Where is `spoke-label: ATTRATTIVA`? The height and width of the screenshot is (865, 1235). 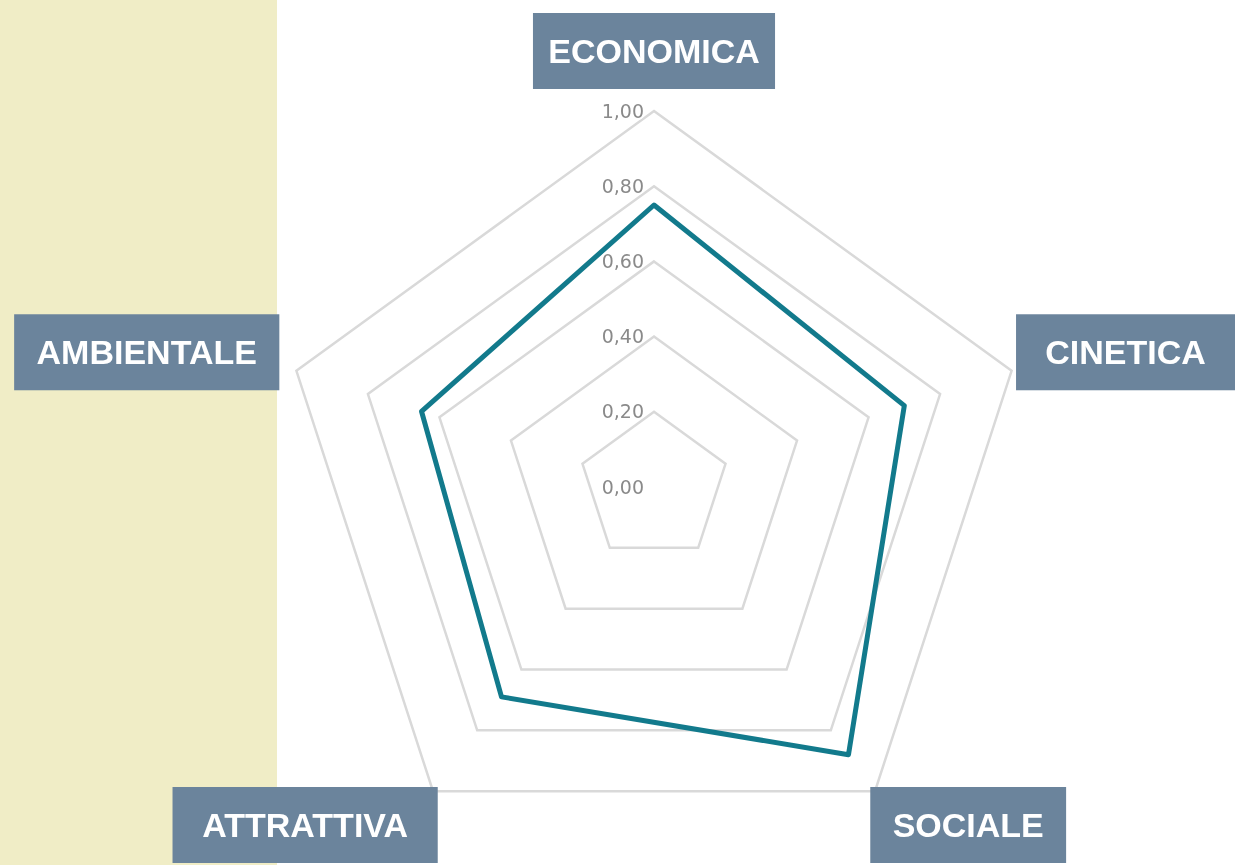 spoke-label: ATTRATTIVA is located at coordinates (305, 824).